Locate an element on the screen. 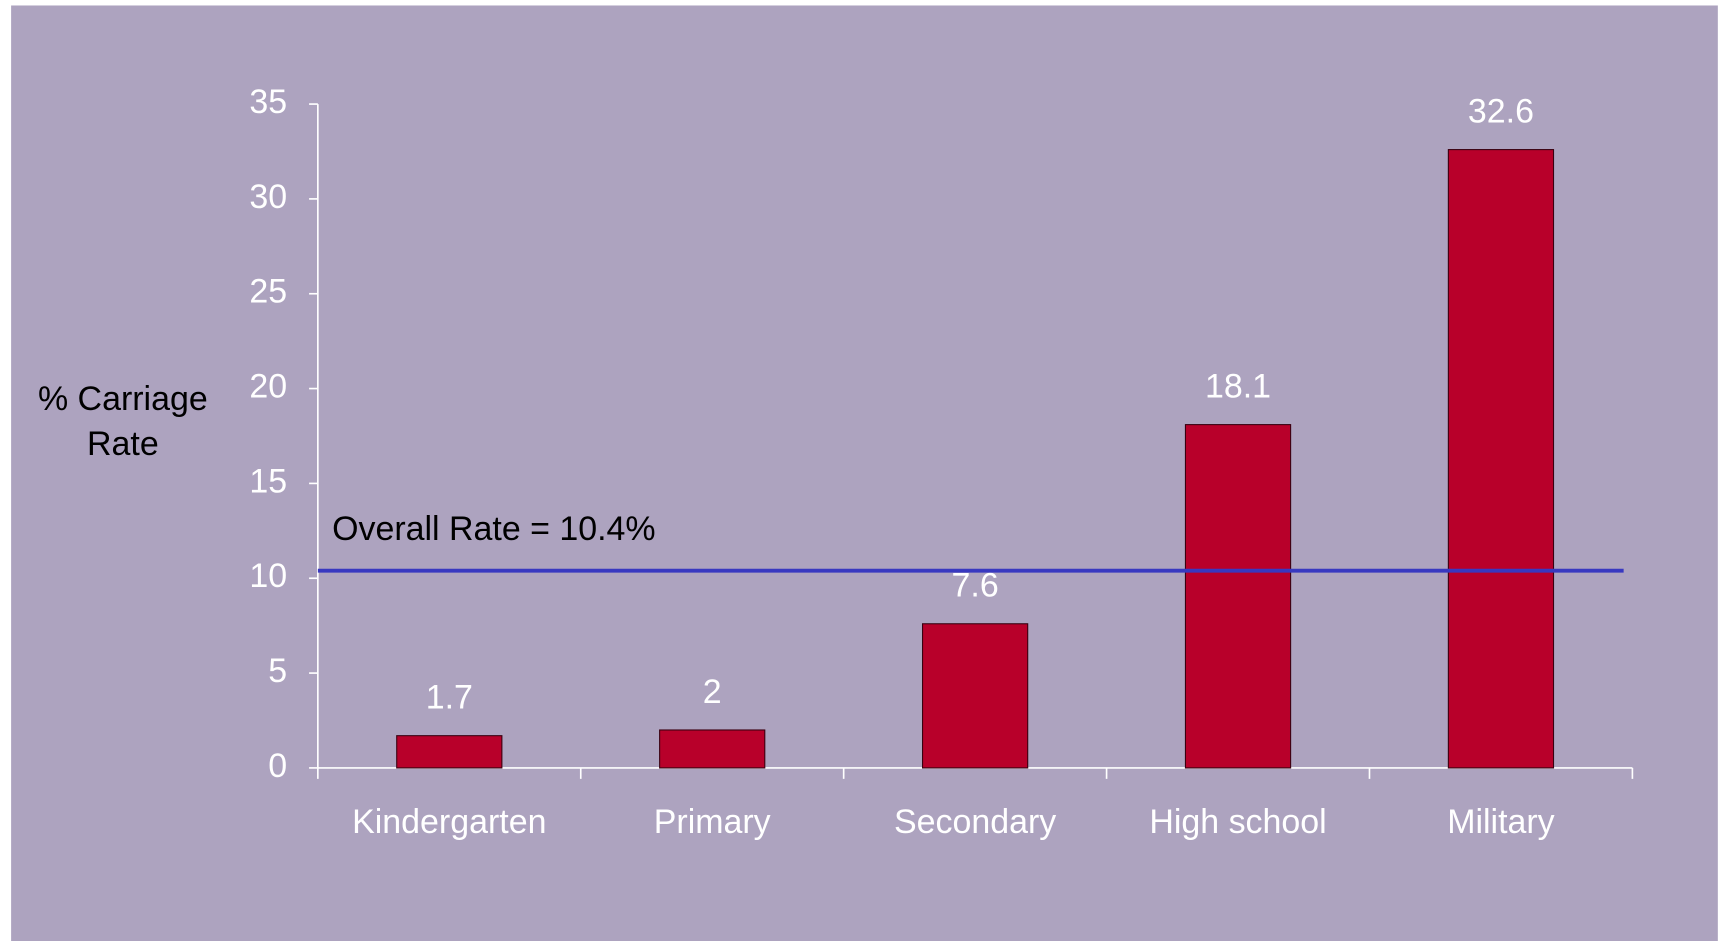 The height and width of the screenshot is (941, 1718). x-tick-label: Kindergarten is located at coordinates (449, 822).